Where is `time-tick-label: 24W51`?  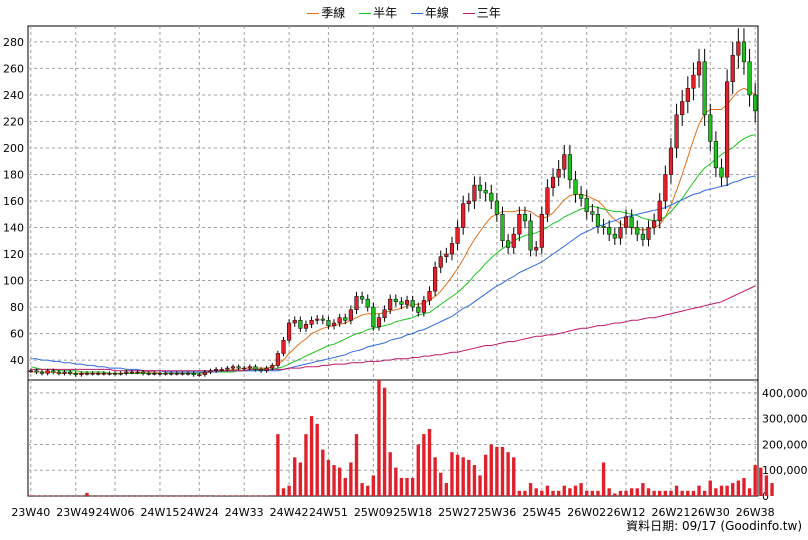
time-tick-label: 24W51 is located at coordinates (328, 512).